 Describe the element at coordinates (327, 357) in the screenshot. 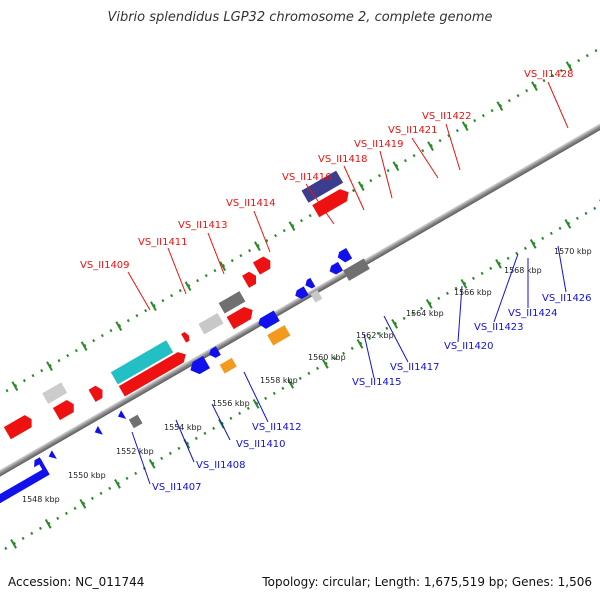

I see `scale-tick-label: 1560 kbp` at that location.